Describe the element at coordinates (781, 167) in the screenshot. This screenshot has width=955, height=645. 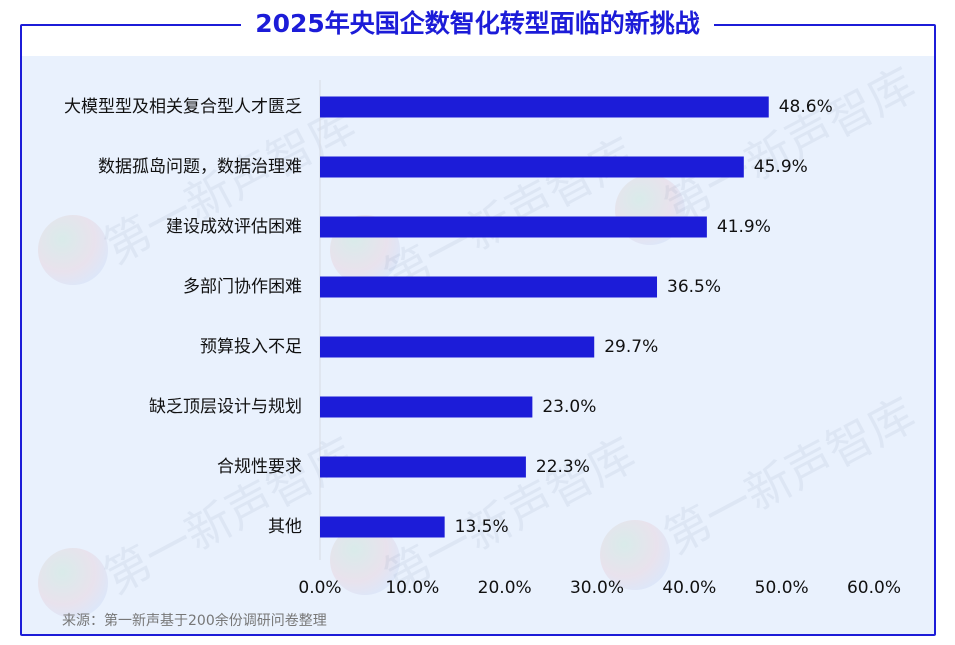
I see `value-label: 45.9%` at that location.